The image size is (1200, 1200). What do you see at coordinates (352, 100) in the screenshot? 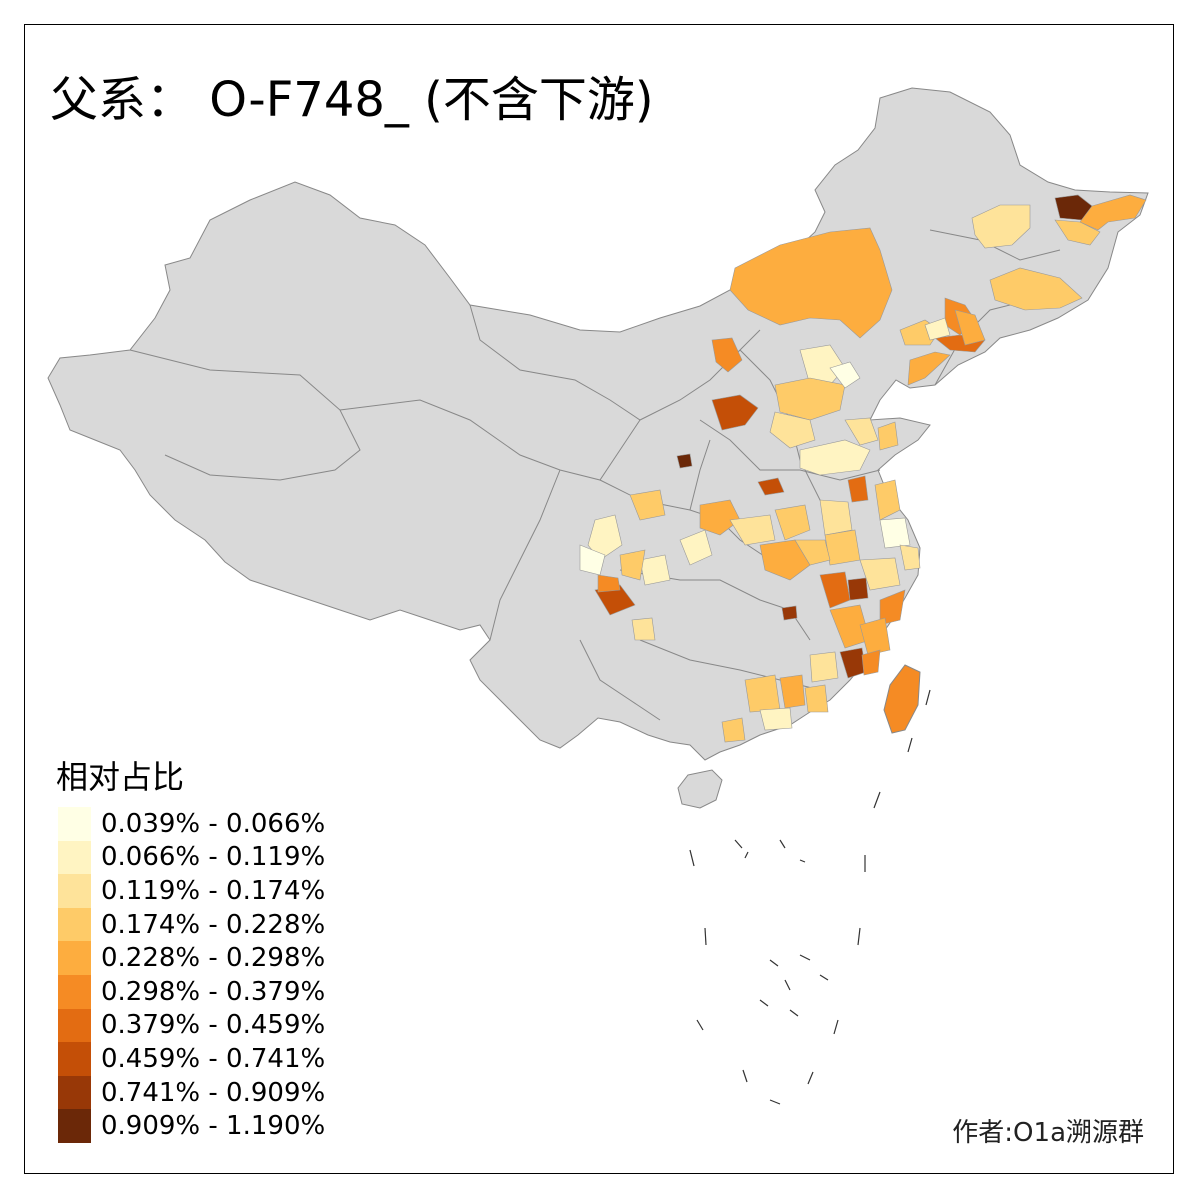
I see `map-title: 父系： O-F748_ (不含下游)` at bounding box center [352, 100].